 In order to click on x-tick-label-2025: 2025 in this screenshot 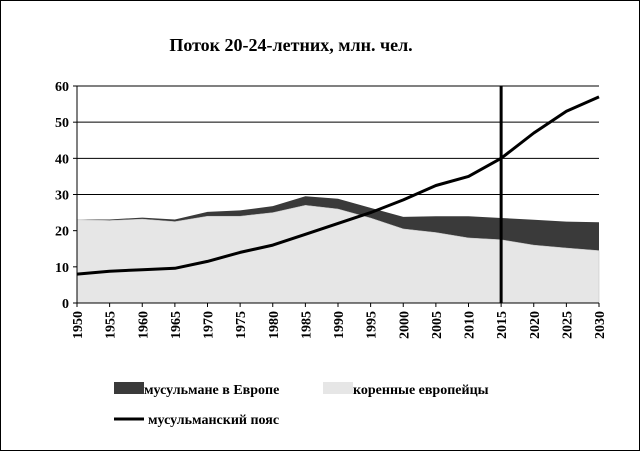, I will do `click(567, 325)`.